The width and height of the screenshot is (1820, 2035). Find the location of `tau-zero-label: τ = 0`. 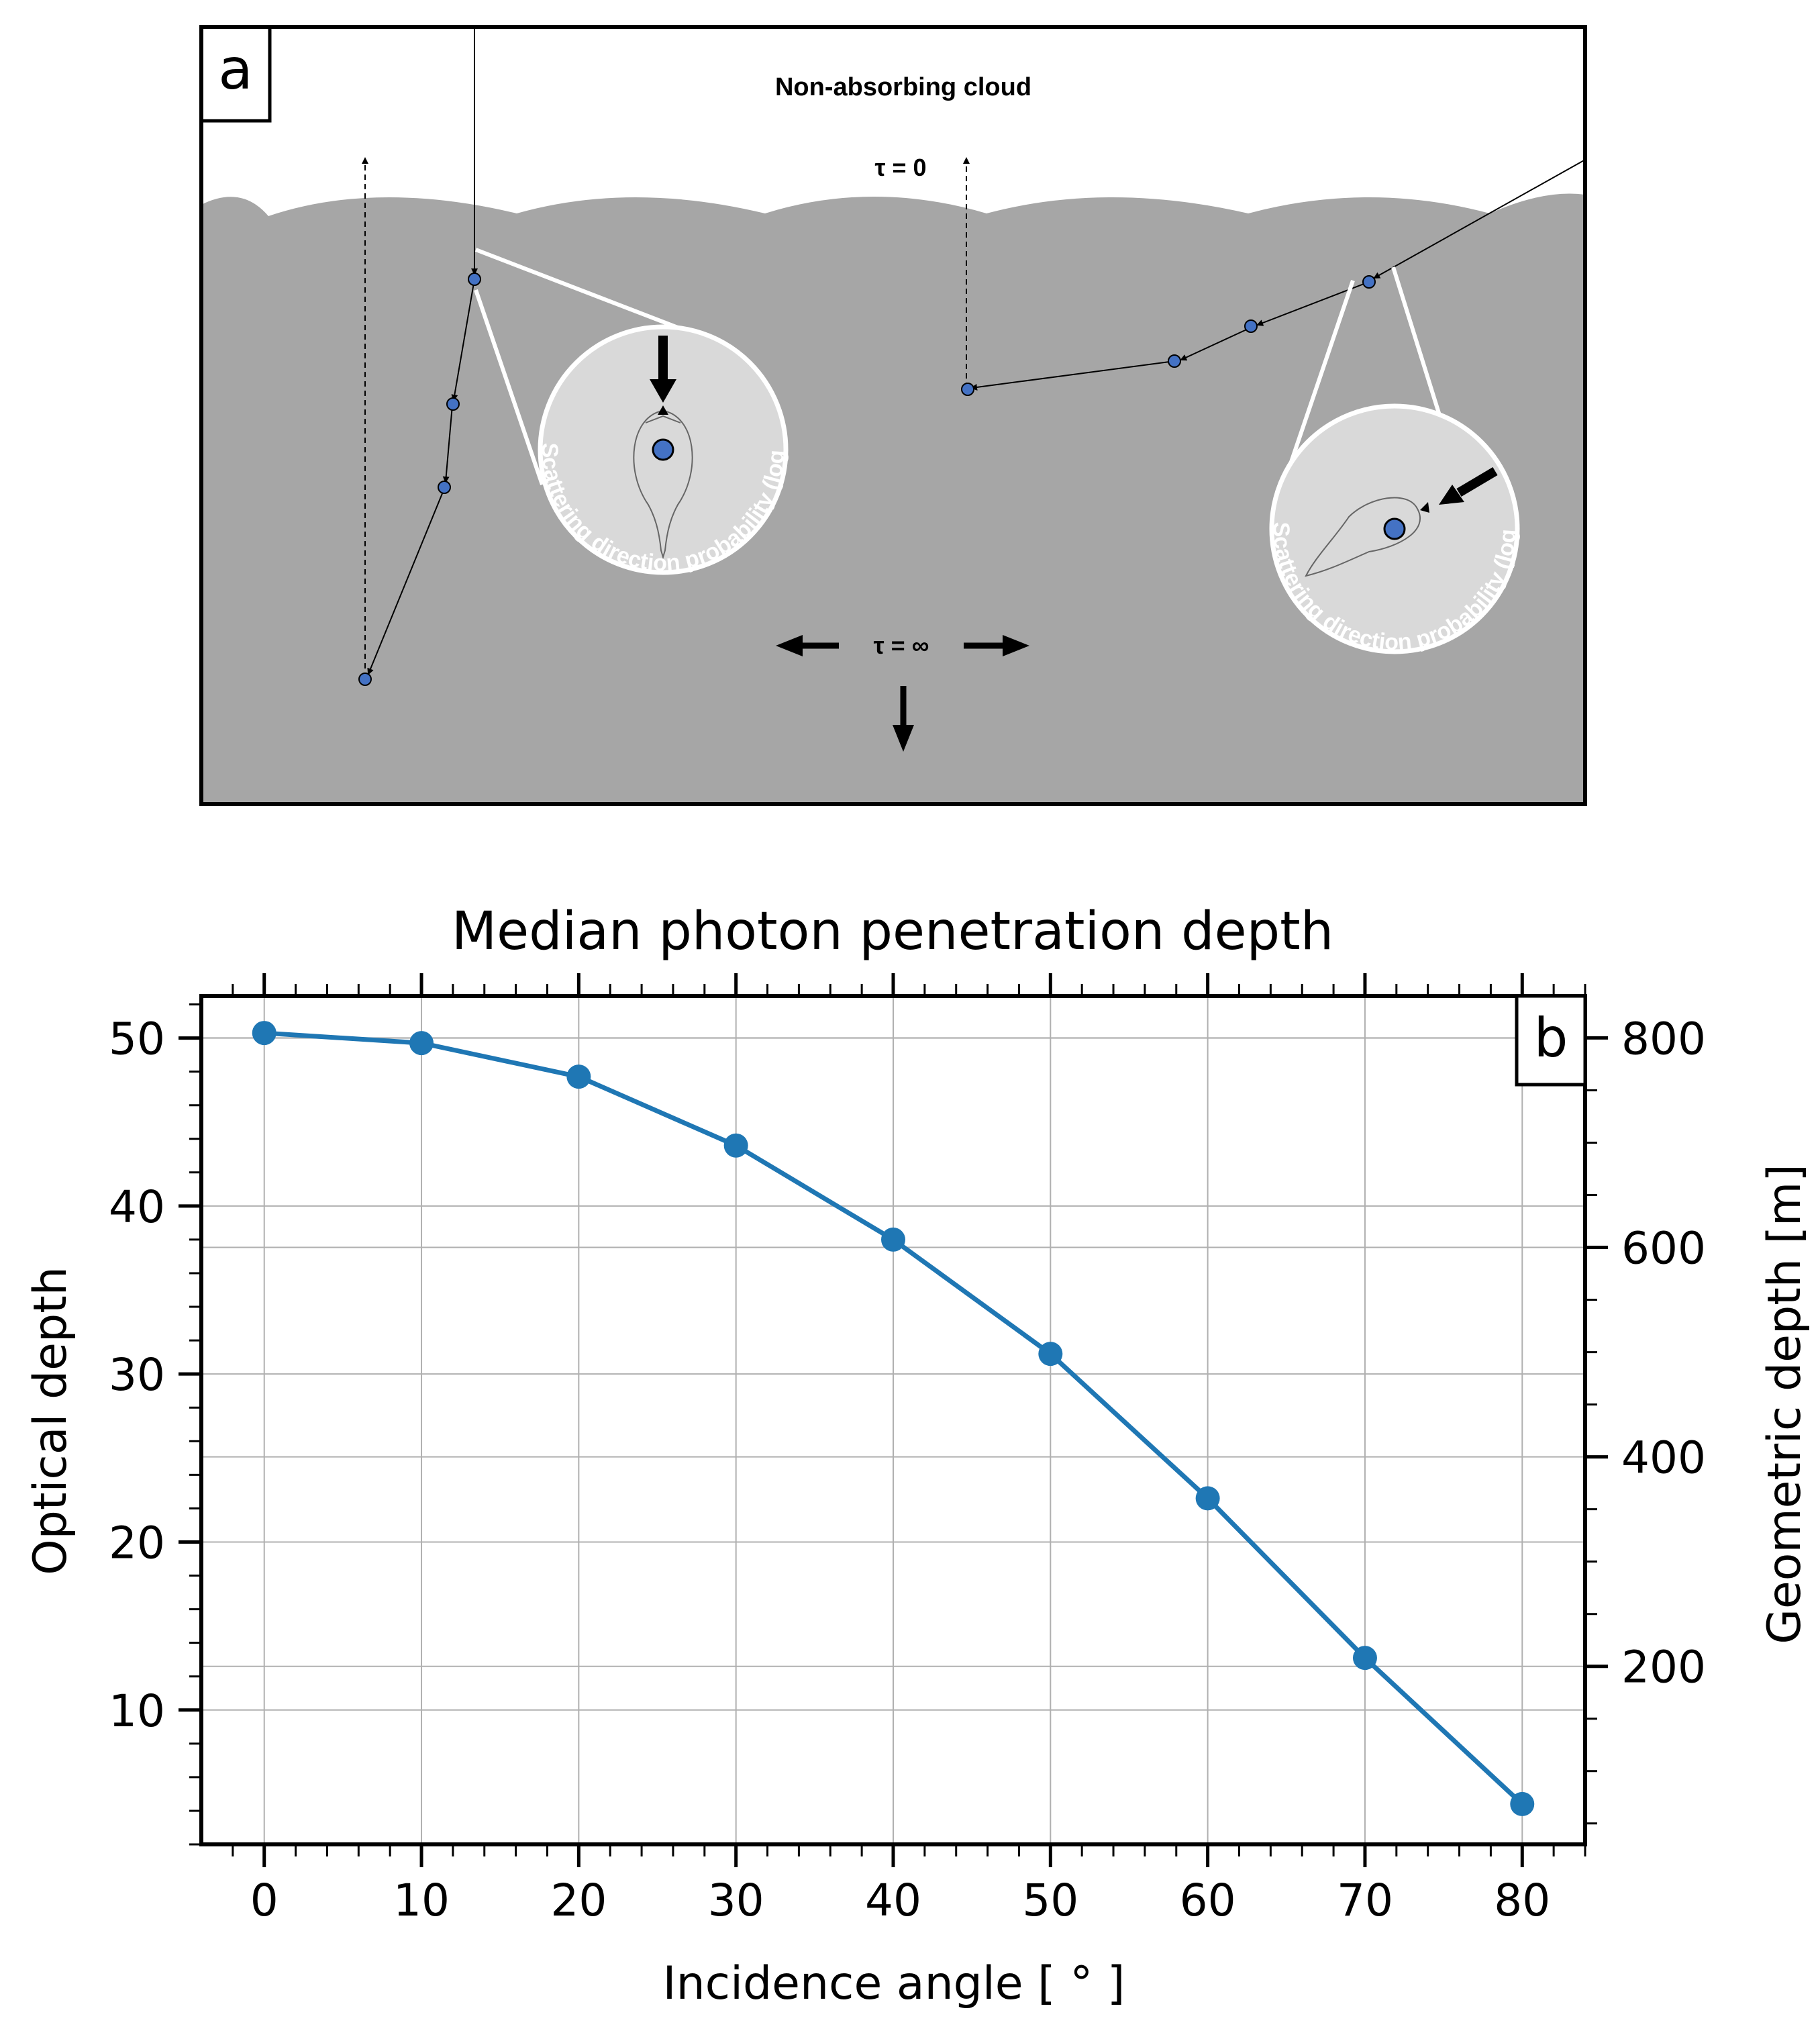

tau-zero-label: τ = 0 is located at coordinates (900, 167).